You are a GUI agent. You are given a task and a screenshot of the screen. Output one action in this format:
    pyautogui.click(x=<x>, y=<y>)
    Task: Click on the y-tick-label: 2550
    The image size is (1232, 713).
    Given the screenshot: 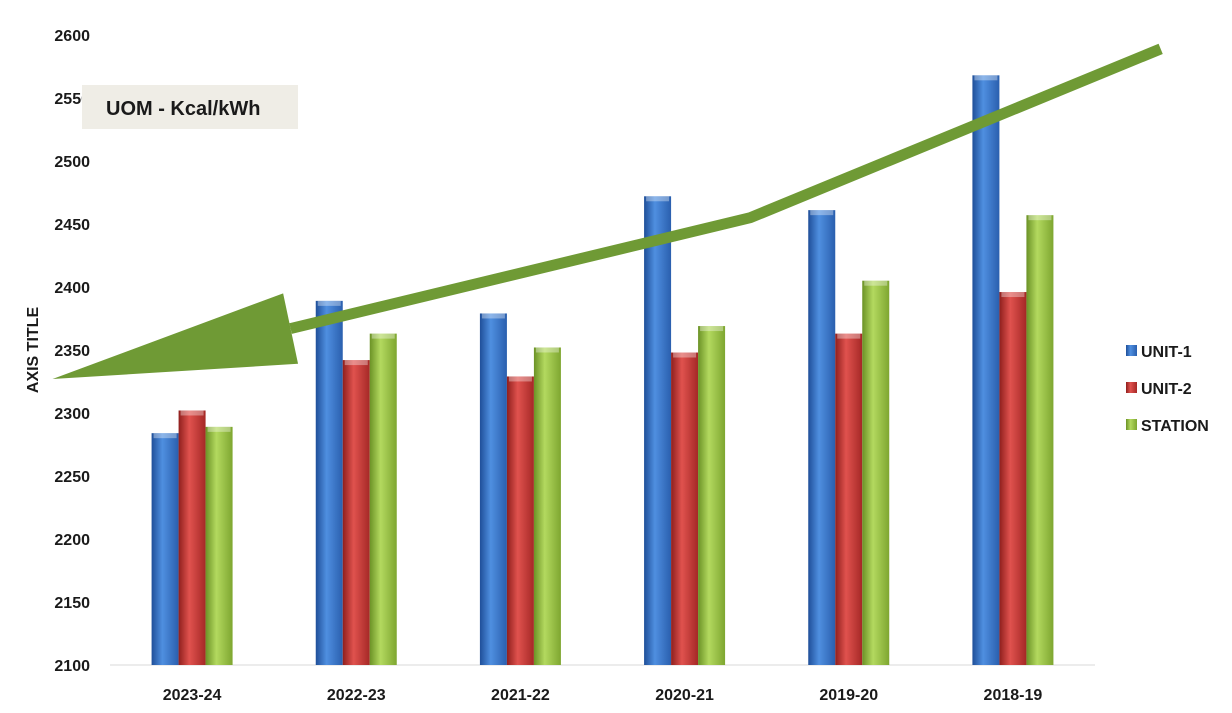 What is the action you would take?
    pyautogui.click(x=72, y=99)
    